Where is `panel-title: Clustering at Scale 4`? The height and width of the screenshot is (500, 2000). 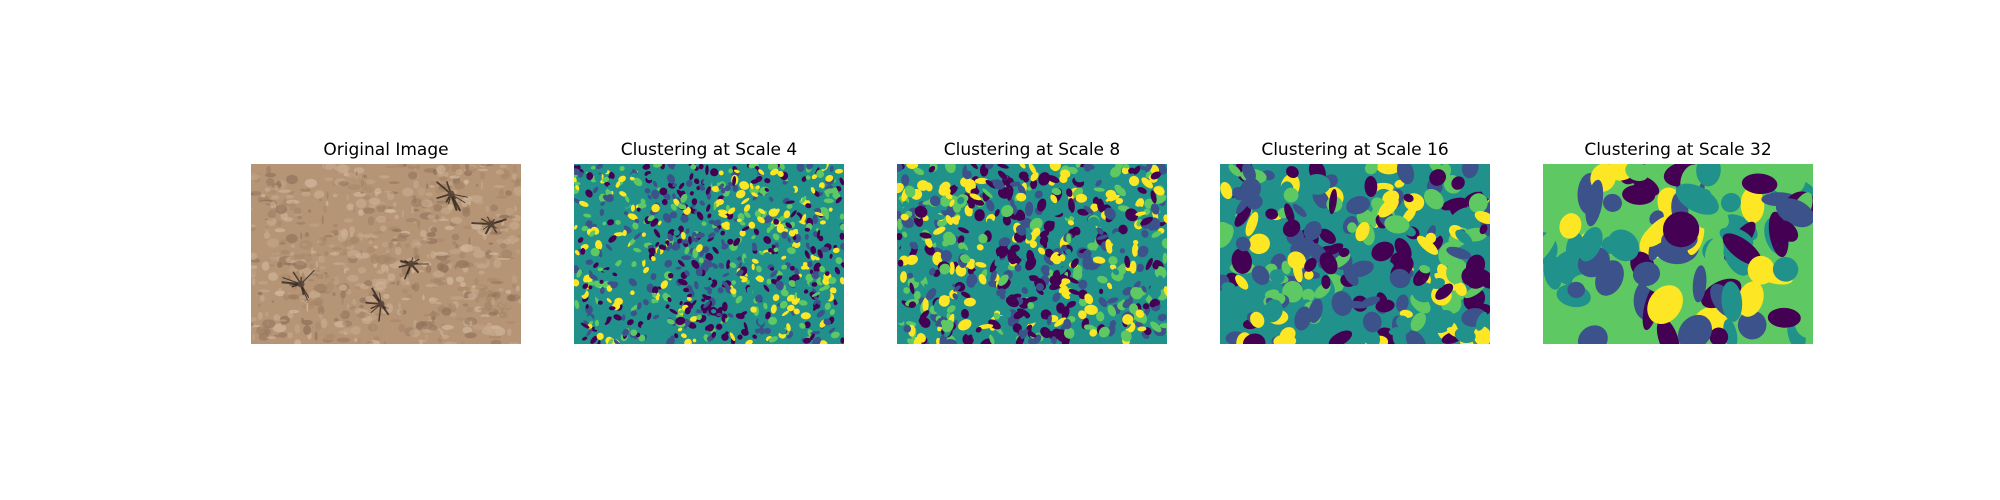
panel-title: Clustering at Scale 4 is located at coordinates (709, 150).